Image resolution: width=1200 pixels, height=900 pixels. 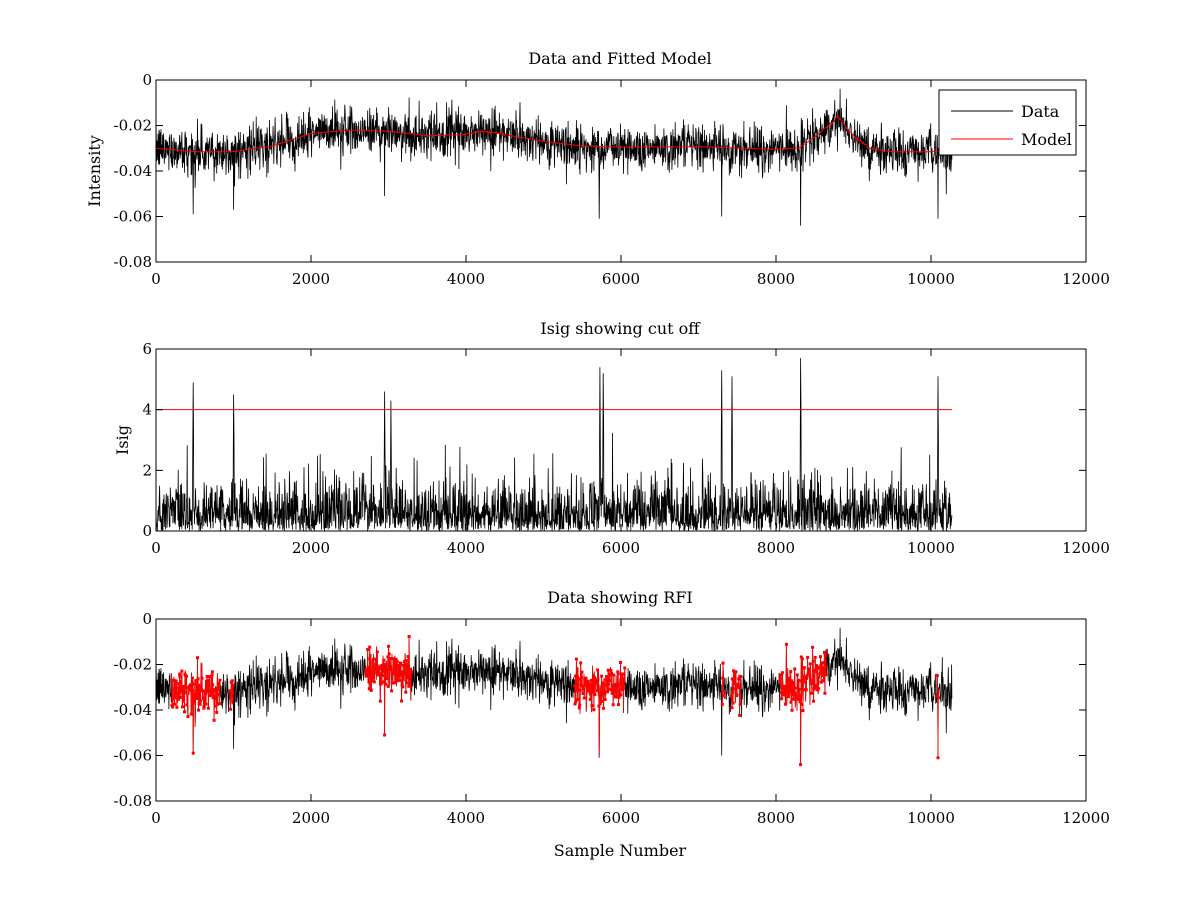 What do you see at coordinates (620, 328) in the screenshot?
I see `chart-title-panel2: Isig showing cut off` at bounding box center [620, 328].